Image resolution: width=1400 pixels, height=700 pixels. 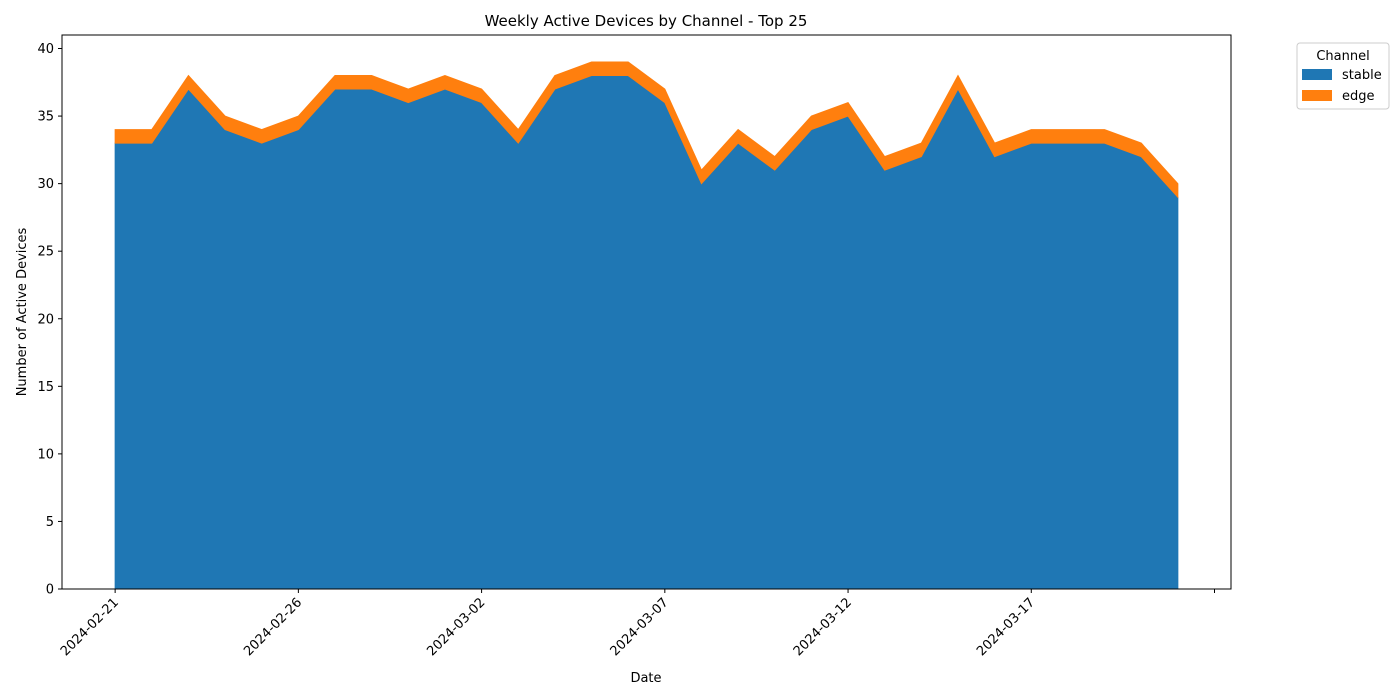 I want to click on x-tick-label: 2024-03-02, so click(x=456, y=627).